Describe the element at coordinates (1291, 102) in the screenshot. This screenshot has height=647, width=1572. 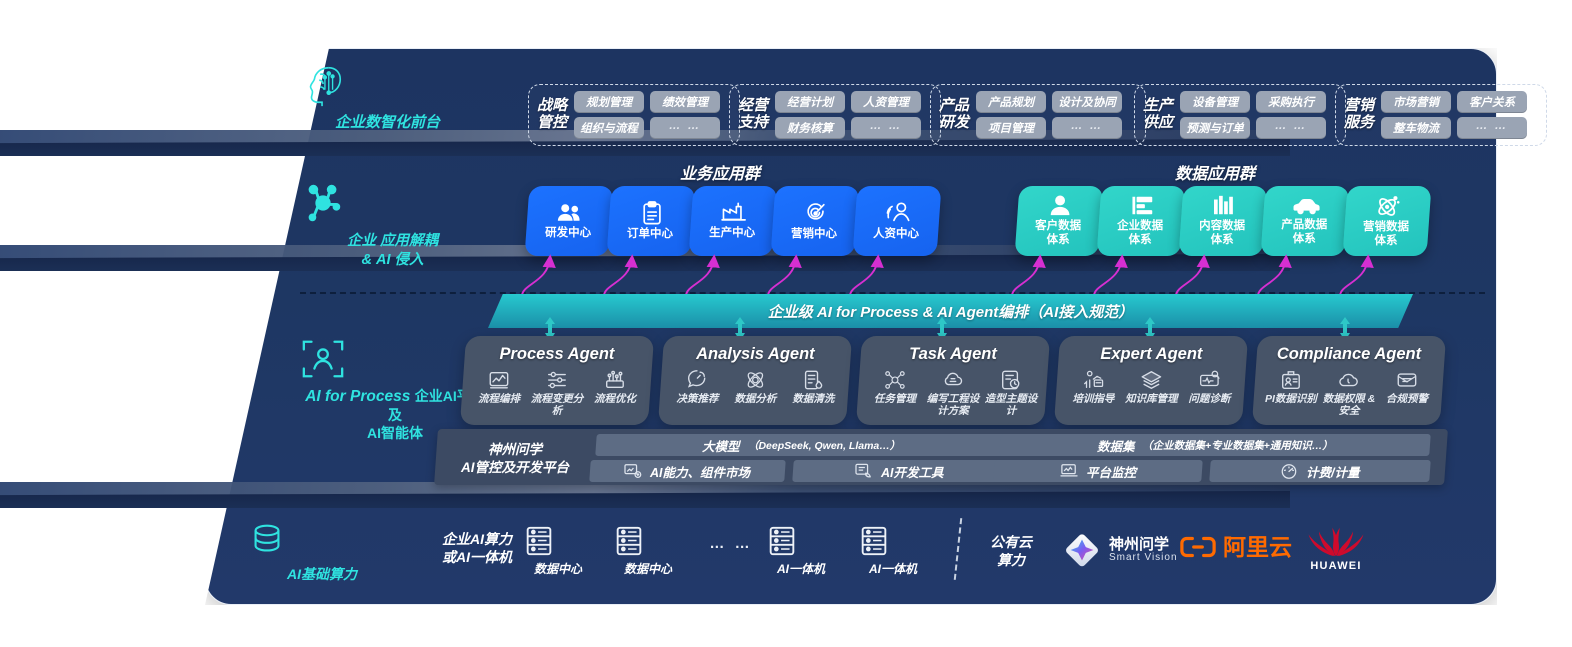
I see `chip: 采购执行` at that location.